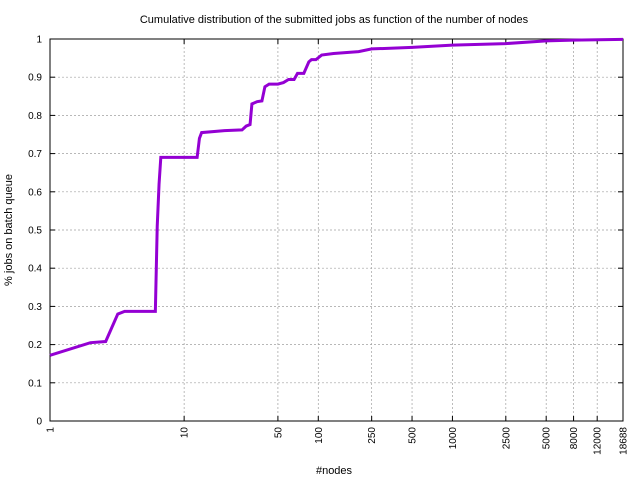  I want to click on y-tick-label: 0.4, so click(35, 269).